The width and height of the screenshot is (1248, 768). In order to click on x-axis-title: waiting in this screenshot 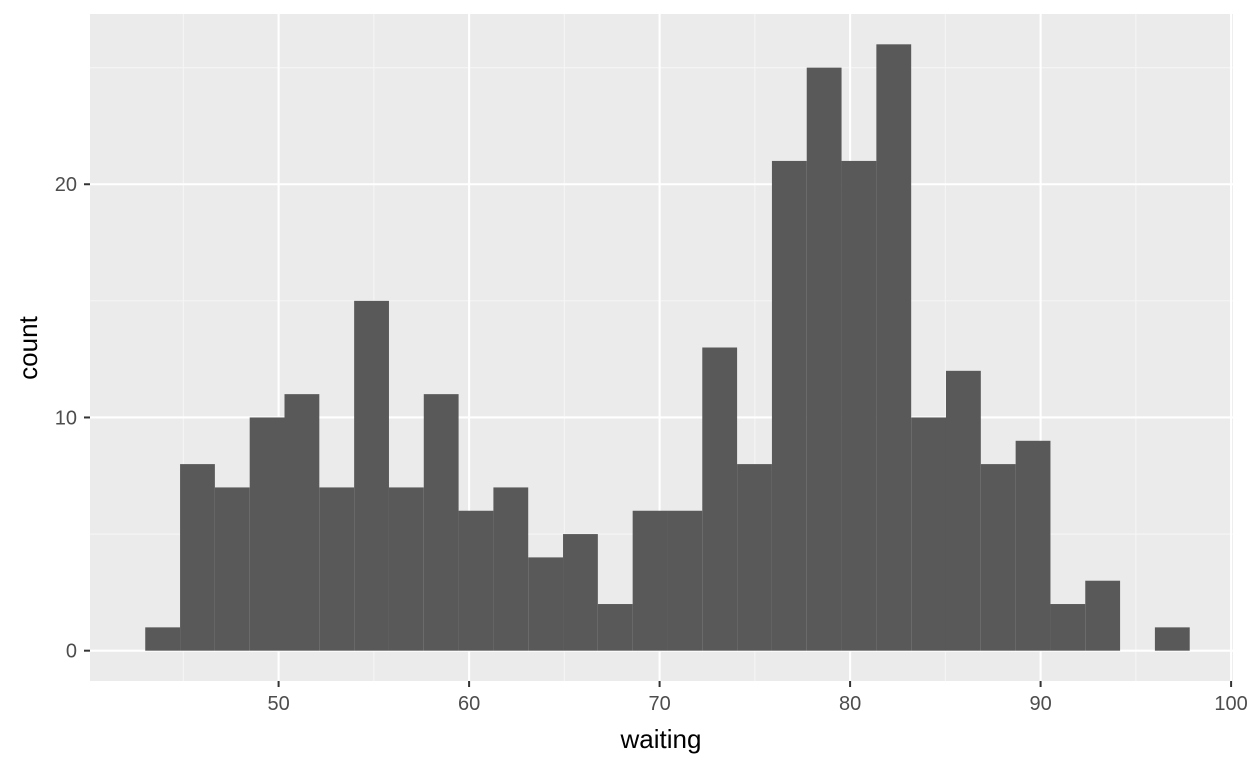, I will do `click(661, 739)`.